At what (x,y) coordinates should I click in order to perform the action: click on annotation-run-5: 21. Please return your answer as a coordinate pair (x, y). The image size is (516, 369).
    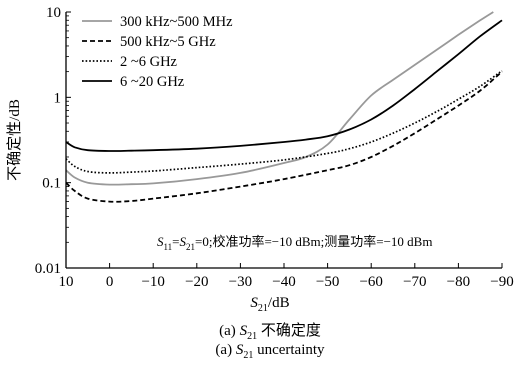
    Looking at the image, I should click on (190, 247).